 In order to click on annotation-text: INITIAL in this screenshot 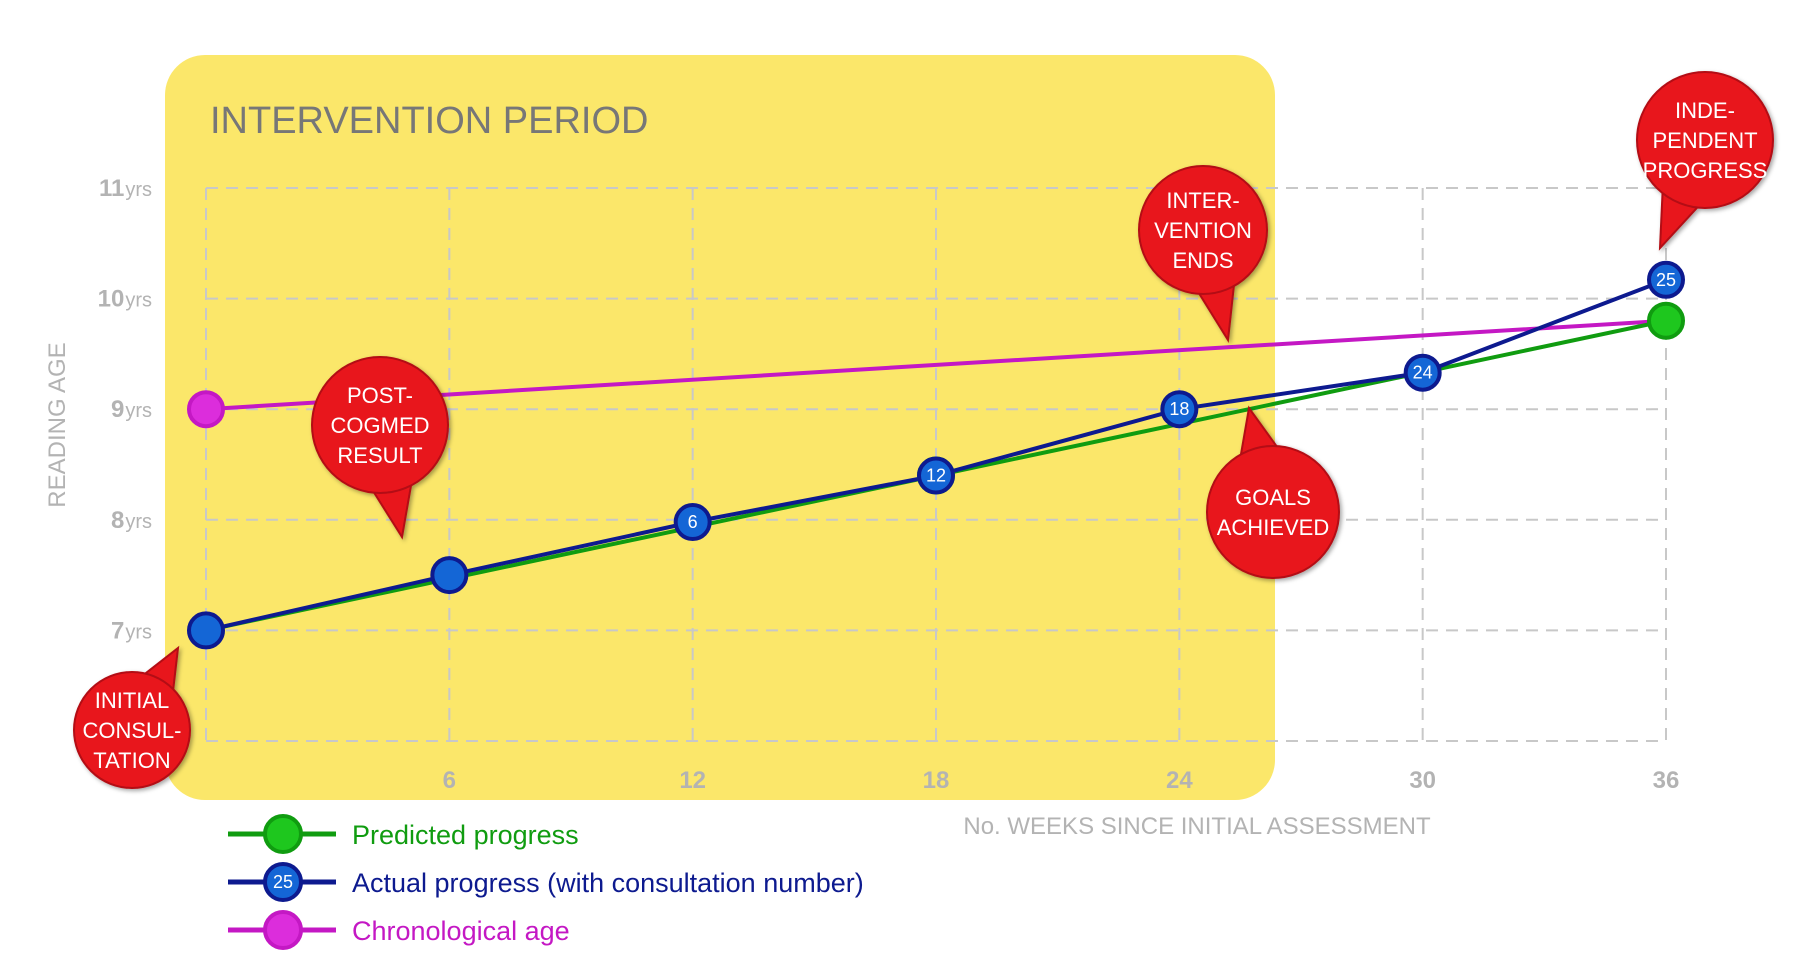, I will do `click(132, 700)`.